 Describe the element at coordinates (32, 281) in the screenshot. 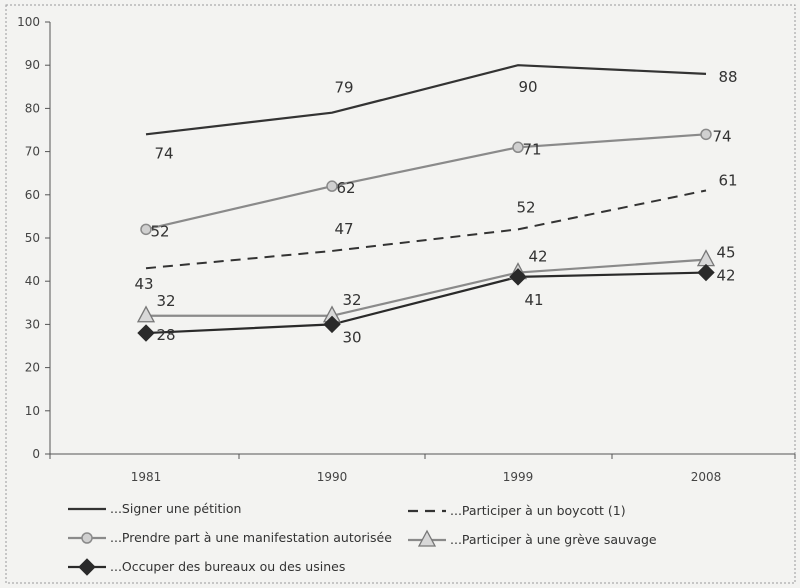

I see `y-tick-label: 40` at that location.